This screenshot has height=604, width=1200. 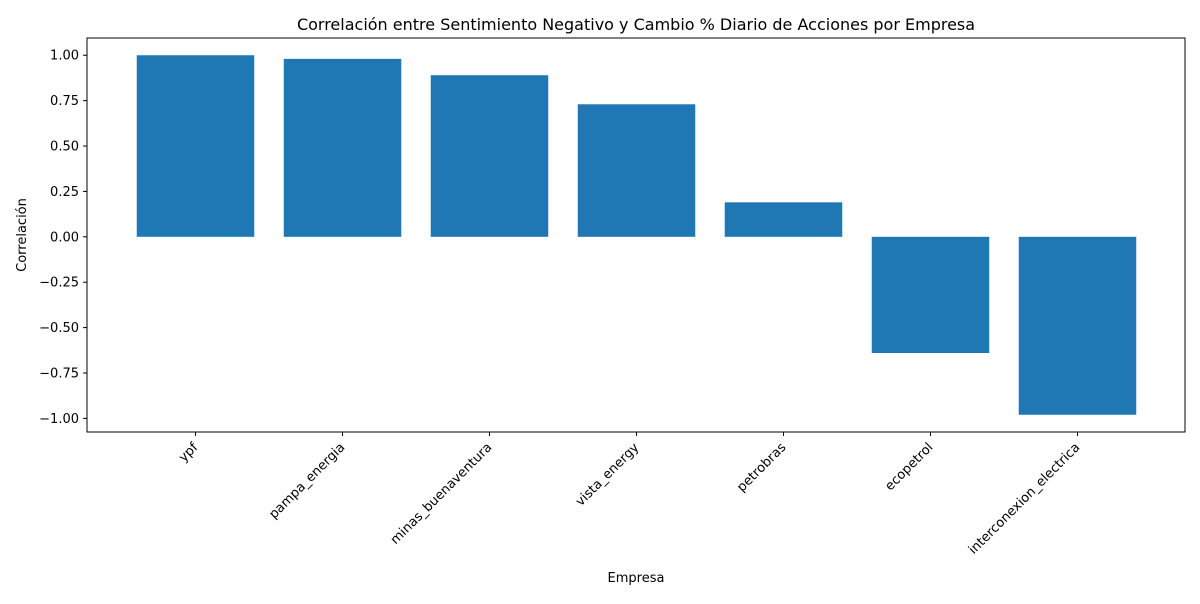 I want to click on bar-ecopetrol, so click(x=930, y=295).